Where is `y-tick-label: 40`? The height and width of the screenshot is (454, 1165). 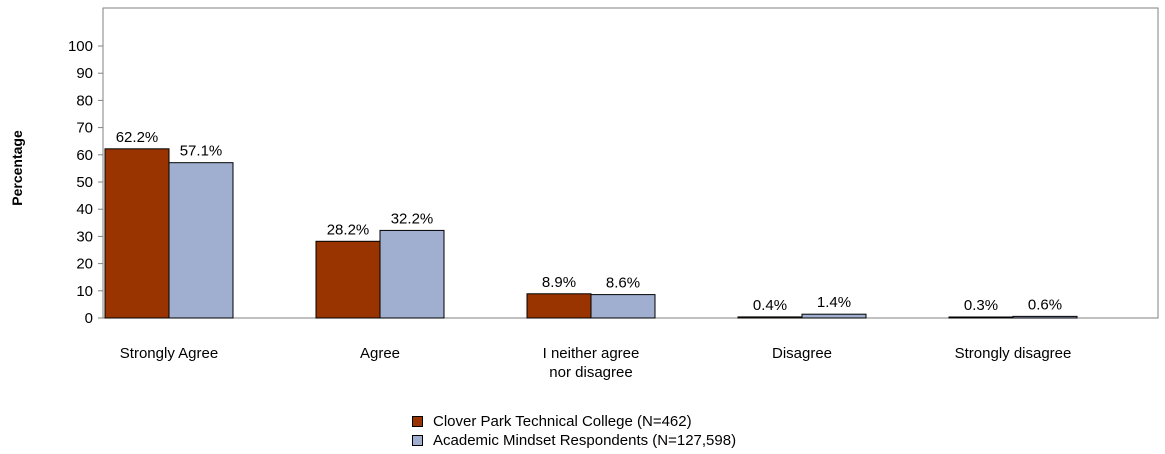 y-tick-label: 40 is located at coordinates (84, 209).